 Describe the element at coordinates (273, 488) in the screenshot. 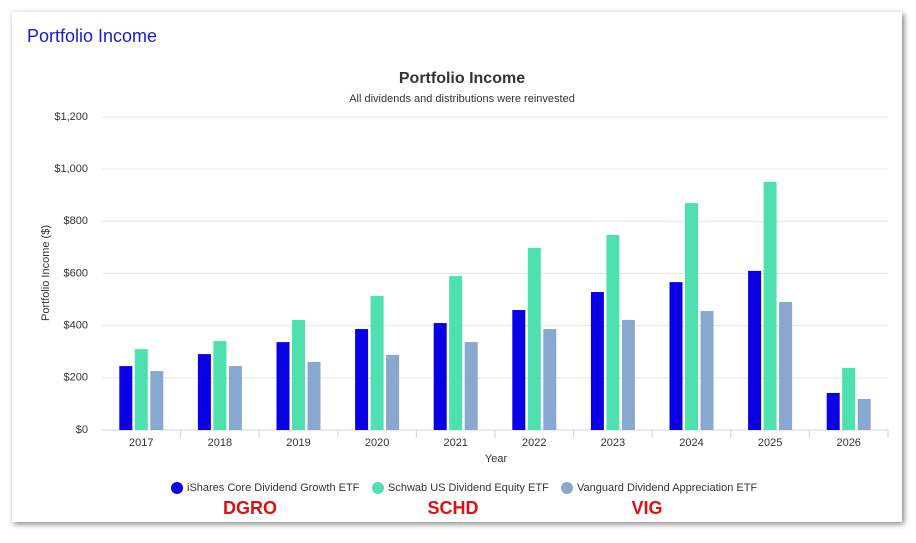

I see `legend-label: iShares Core Dividend Growth ETF` at that location.